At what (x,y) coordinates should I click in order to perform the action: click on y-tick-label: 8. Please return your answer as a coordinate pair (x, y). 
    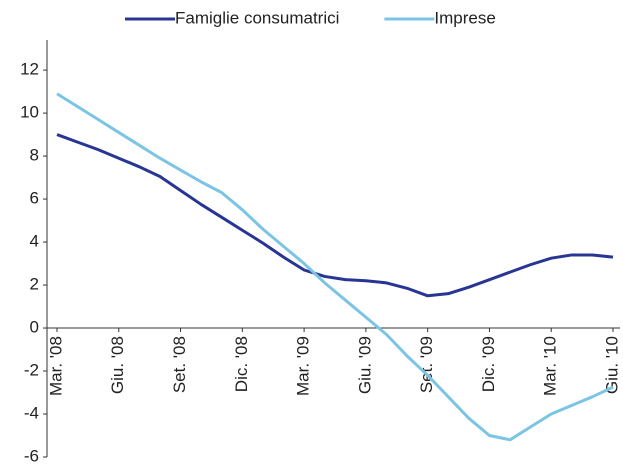
    Looking at the image, I should click on (34, 155).